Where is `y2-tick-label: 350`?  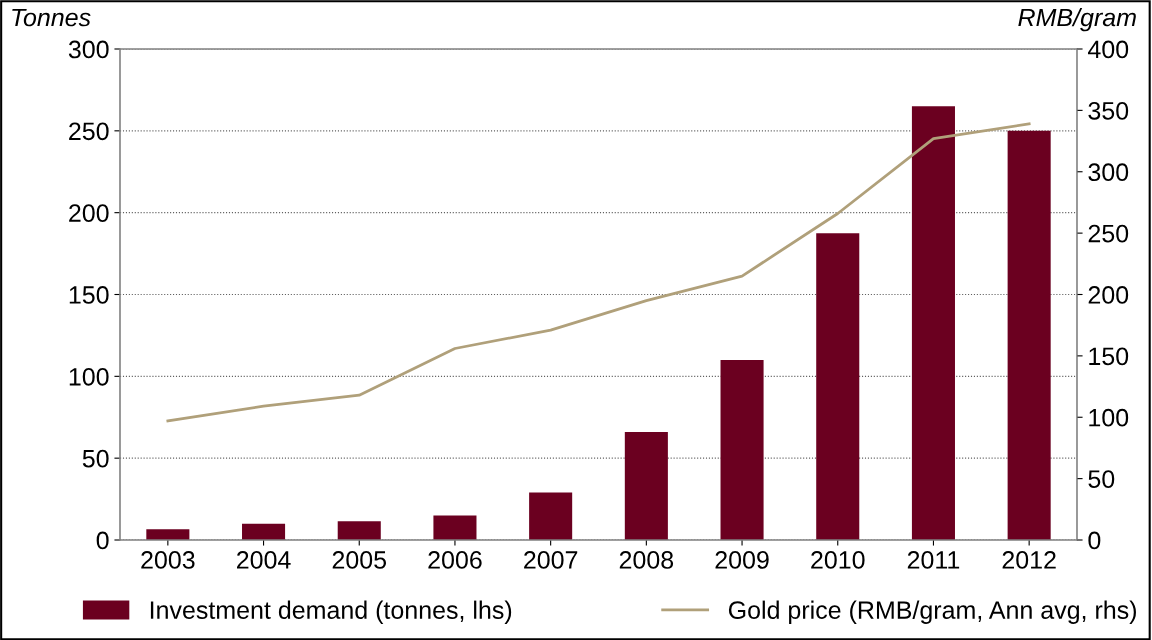 y2-tick-label: 350 is located at coordinates (1108, 110).